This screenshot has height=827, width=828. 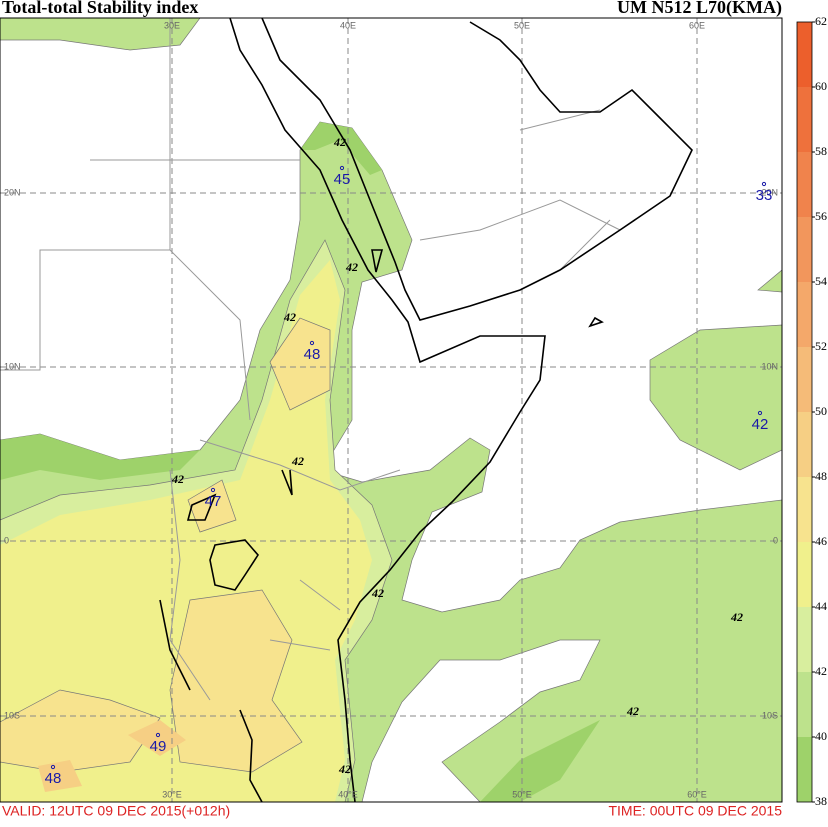 I want to click on point-value: 47, so click(x=213, y=501).